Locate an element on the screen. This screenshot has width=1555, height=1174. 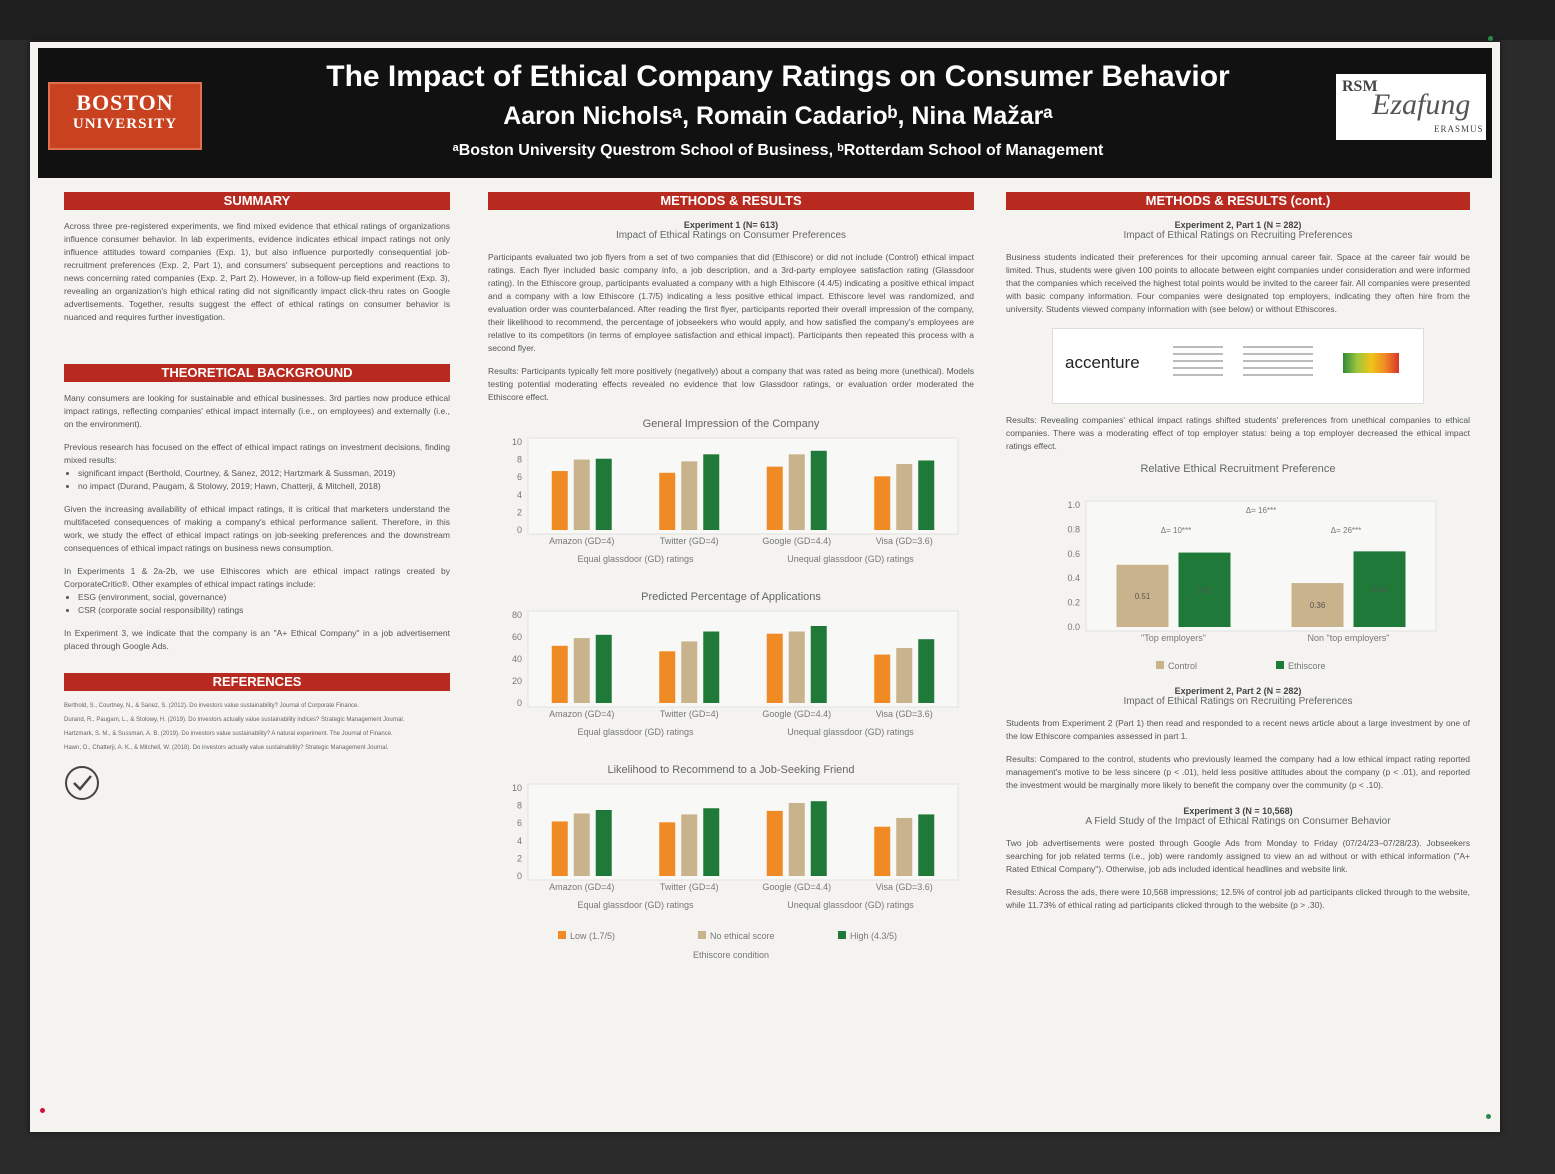
legend-label: High (4.3/5) is located at coordinates (873, 936).